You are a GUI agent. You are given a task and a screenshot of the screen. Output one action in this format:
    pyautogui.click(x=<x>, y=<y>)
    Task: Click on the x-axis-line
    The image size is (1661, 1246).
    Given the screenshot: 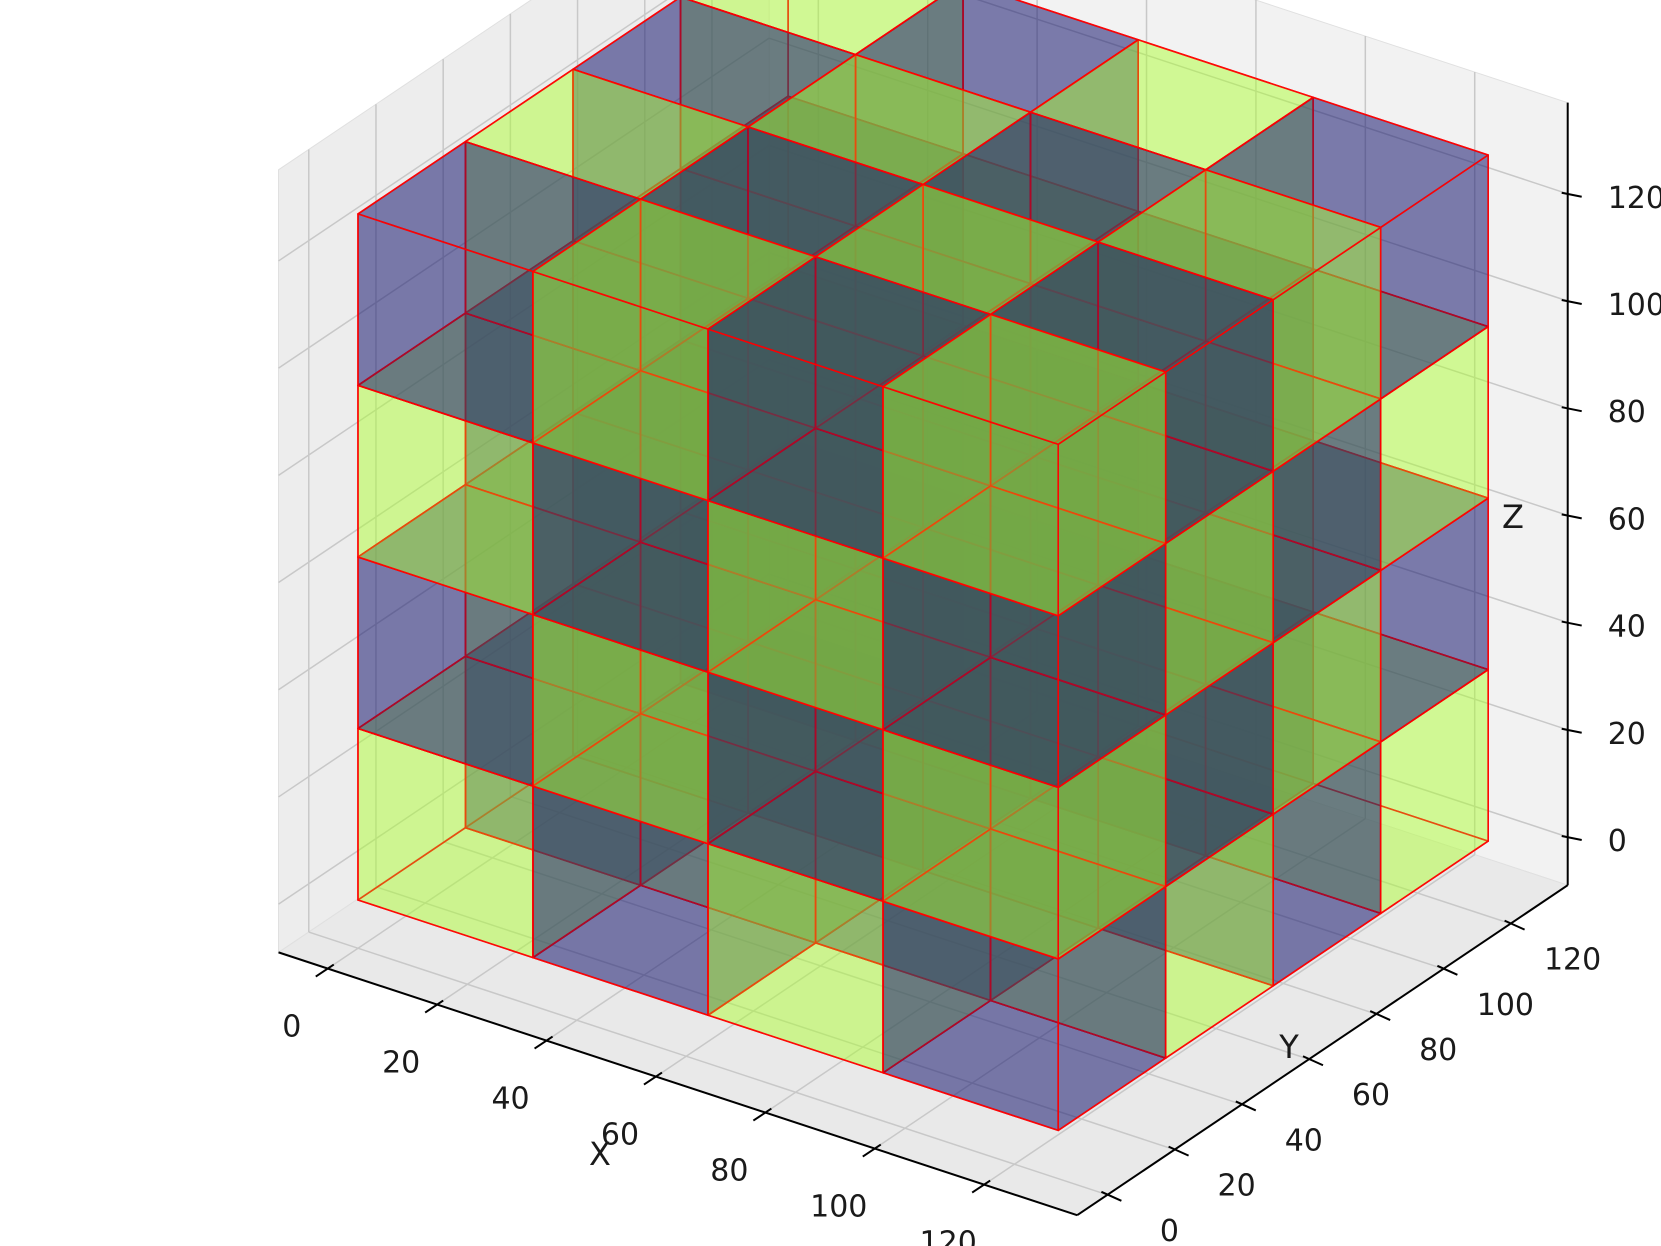 What is the action you would take?
    pyautogui.click(x=678, y=1084)
    